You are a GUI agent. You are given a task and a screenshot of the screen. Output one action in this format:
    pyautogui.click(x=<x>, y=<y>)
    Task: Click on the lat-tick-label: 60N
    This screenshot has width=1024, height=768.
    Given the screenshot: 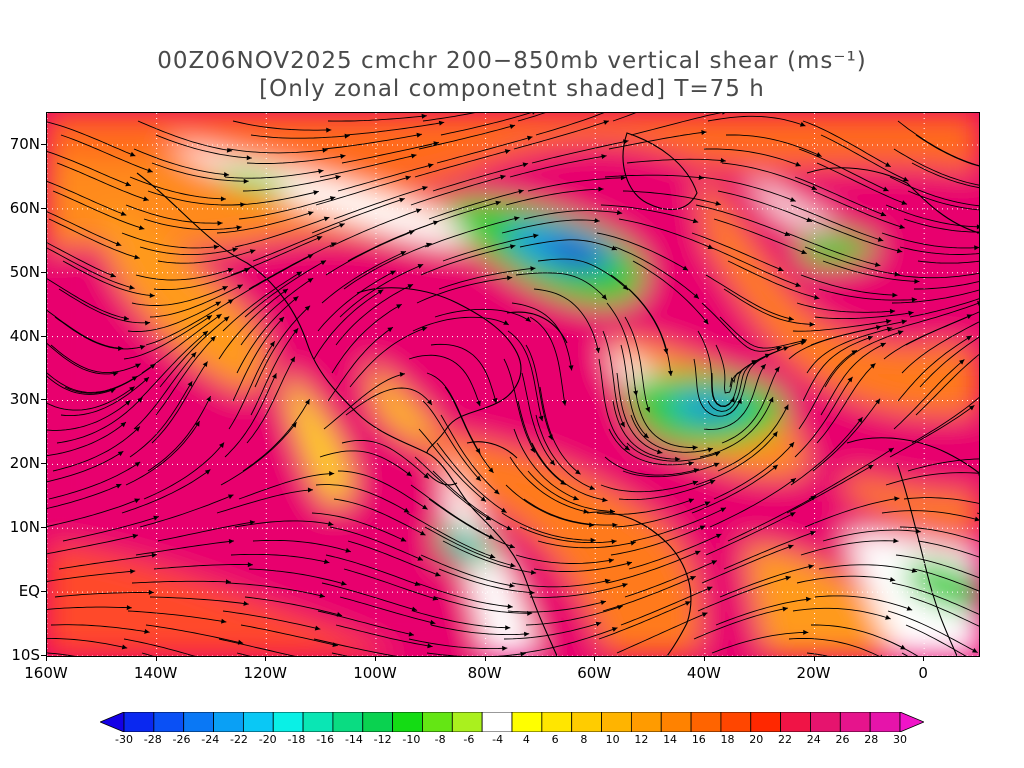 What is the action you would take?
    pyautogui.click(x=24, y=207)
    